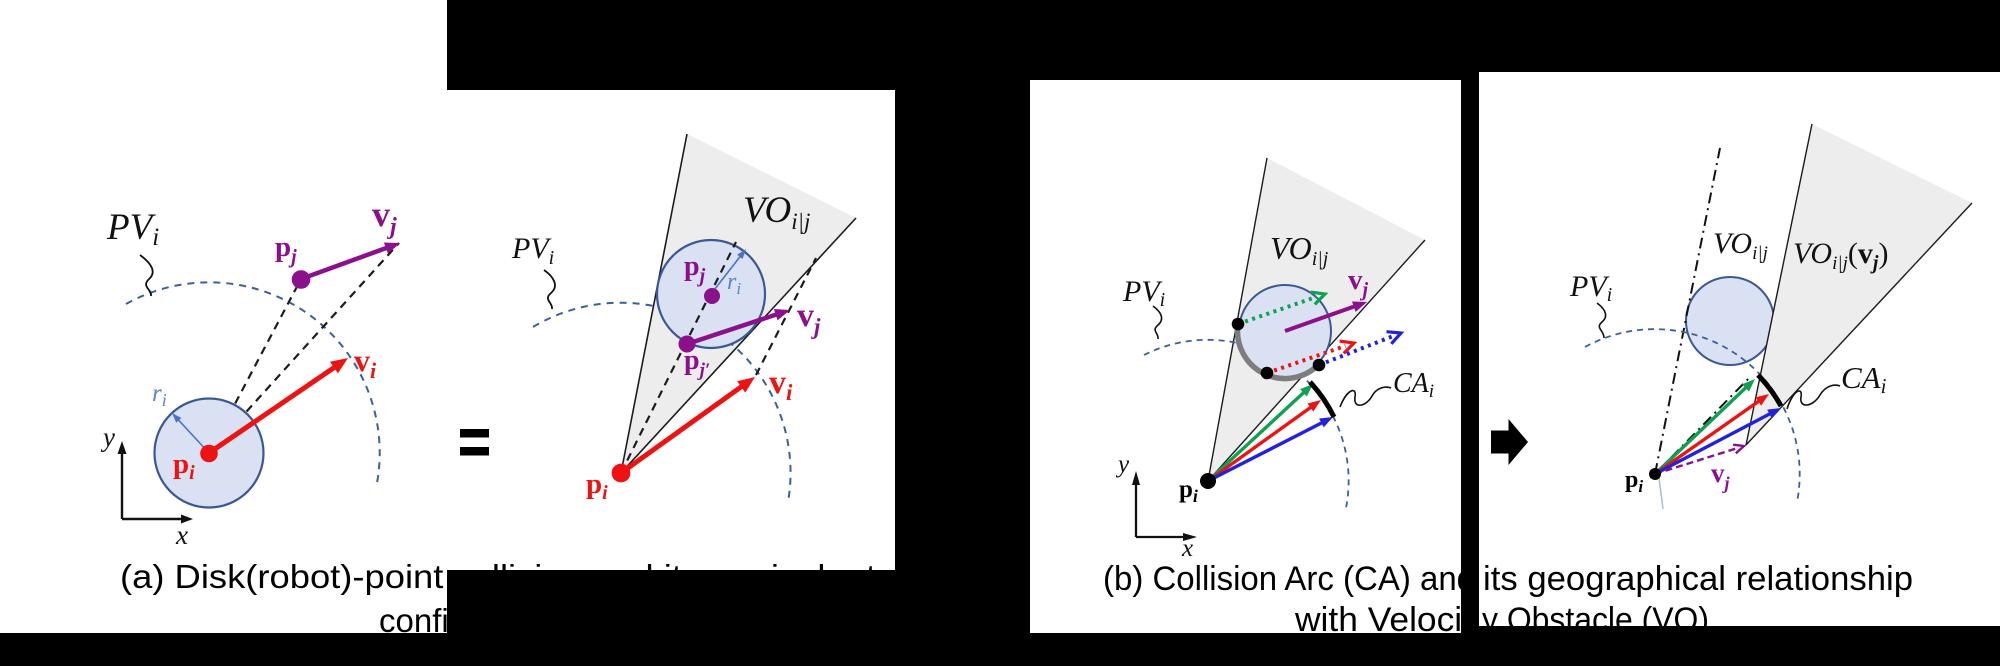 Image resolution: width=2000 pixels, height=666 pixels. What do you see at coordinates (1289, 579) in the screenshot?
I see `svg-text: (b) Collision Arc (CA) and` at bounding box center [1289, 579].